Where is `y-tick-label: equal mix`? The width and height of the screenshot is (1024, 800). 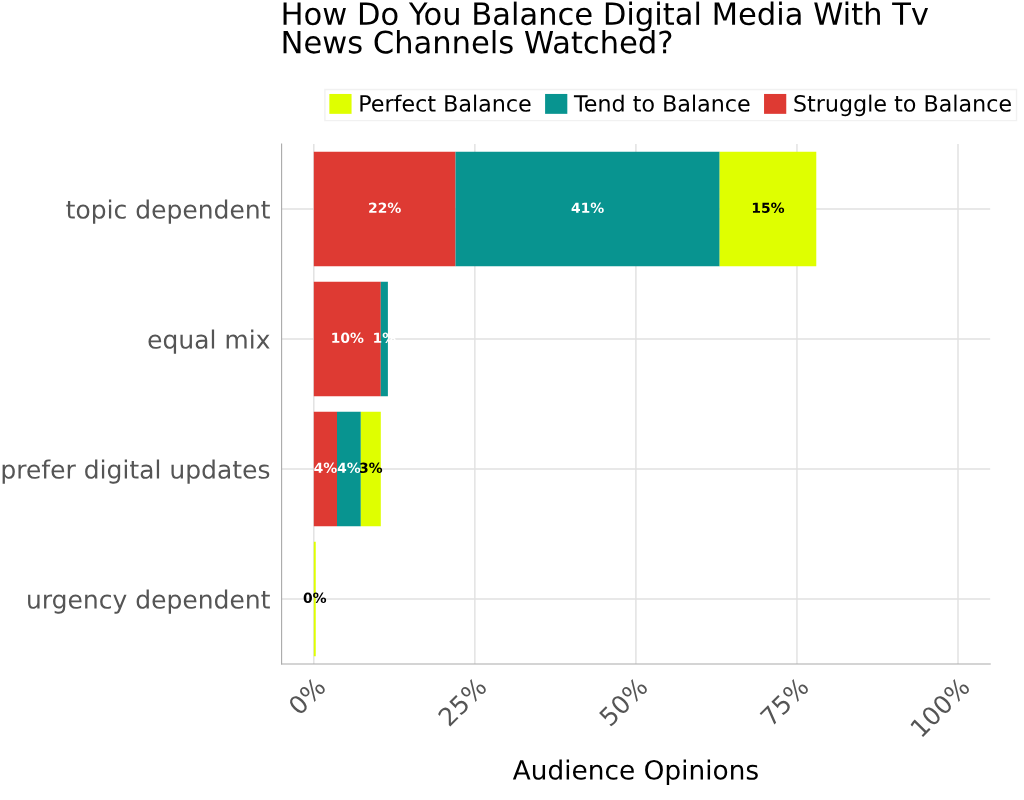 y-tick-label: equal mix is located at coordinates (209, 341).